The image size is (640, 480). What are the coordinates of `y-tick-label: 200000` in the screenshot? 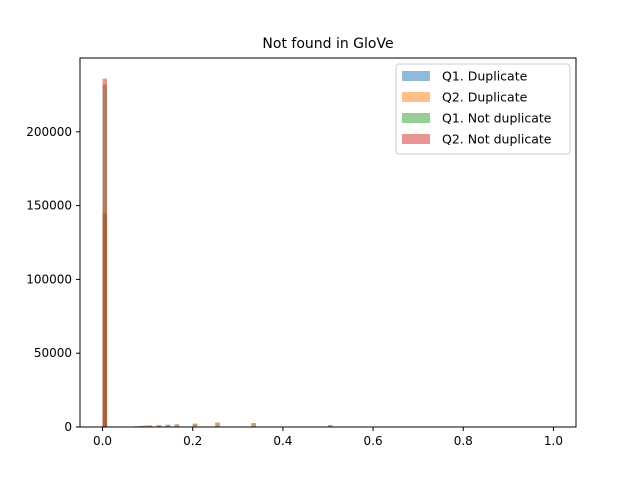 It's located at (49, 132).